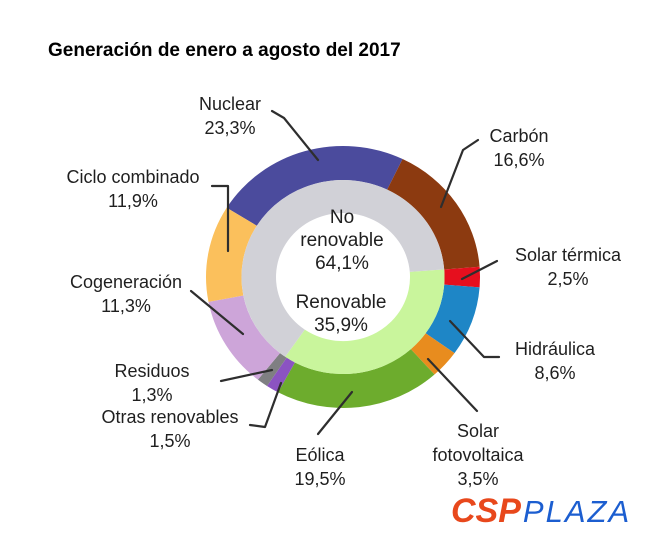  Describe the element at coordinates (319, 467) in the screenshot. I see `label-eolica: Eólica 19,5%` at that location.